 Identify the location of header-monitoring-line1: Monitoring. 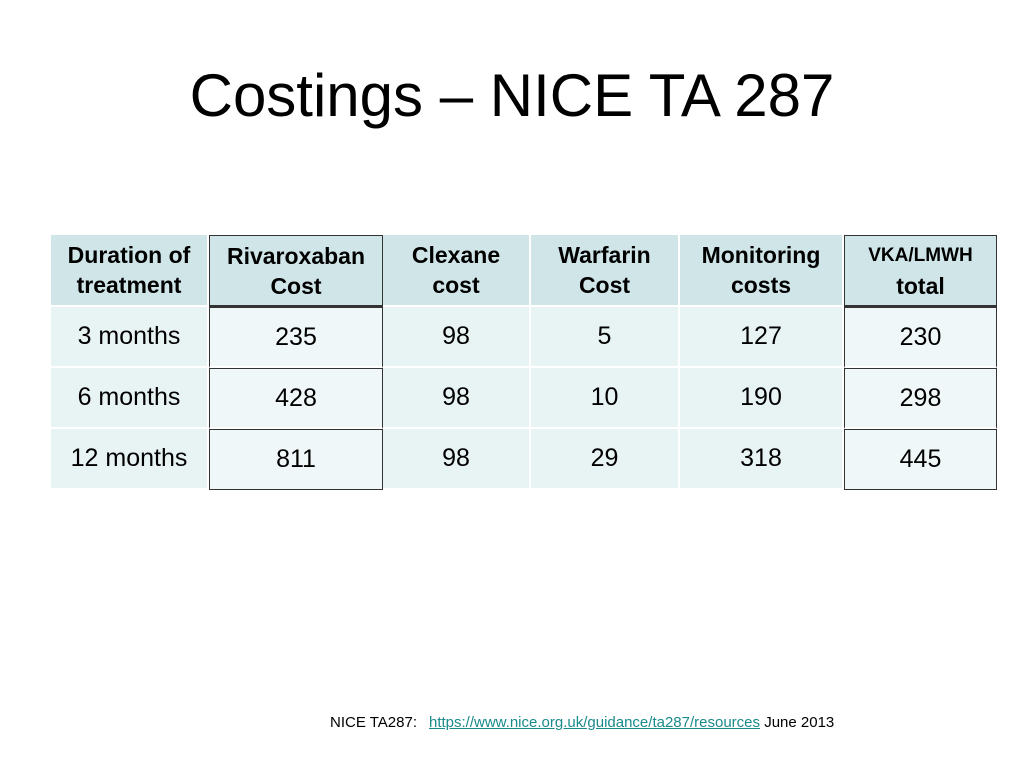
(761, 255).